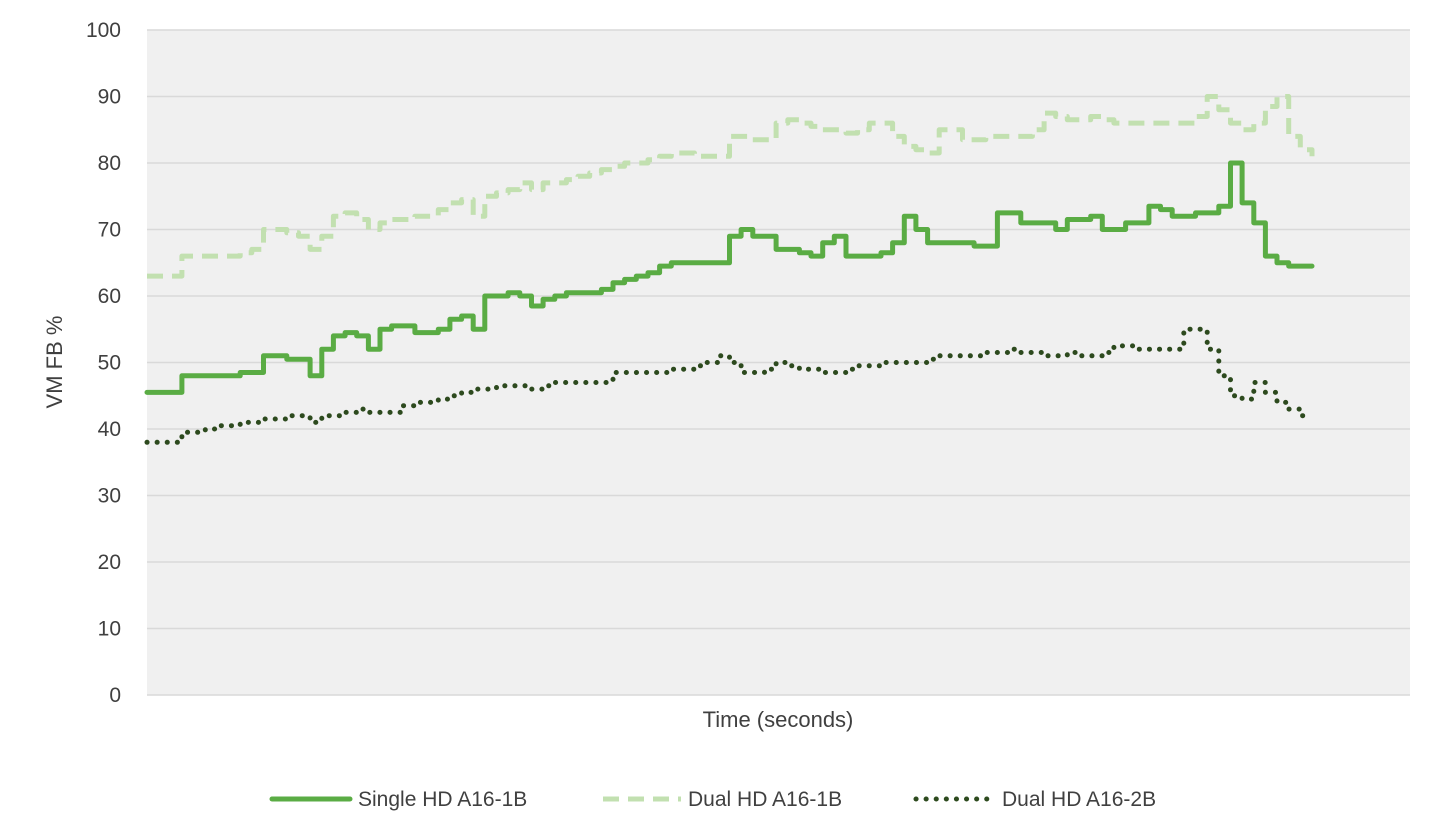 This screenshot has width=1440, height=839. What do you see at coordinates (765, 799) in the screenshot?
I see `legend-label-dual-hd-a16-1b: Dual HD A16-1B` at bounding box center [765, 799].